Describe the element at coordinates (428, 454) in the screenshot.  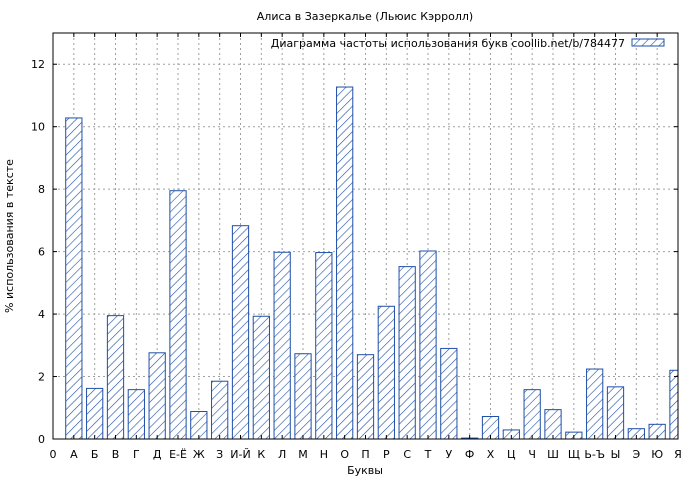
I see `x-tick-label: Т` at that location.